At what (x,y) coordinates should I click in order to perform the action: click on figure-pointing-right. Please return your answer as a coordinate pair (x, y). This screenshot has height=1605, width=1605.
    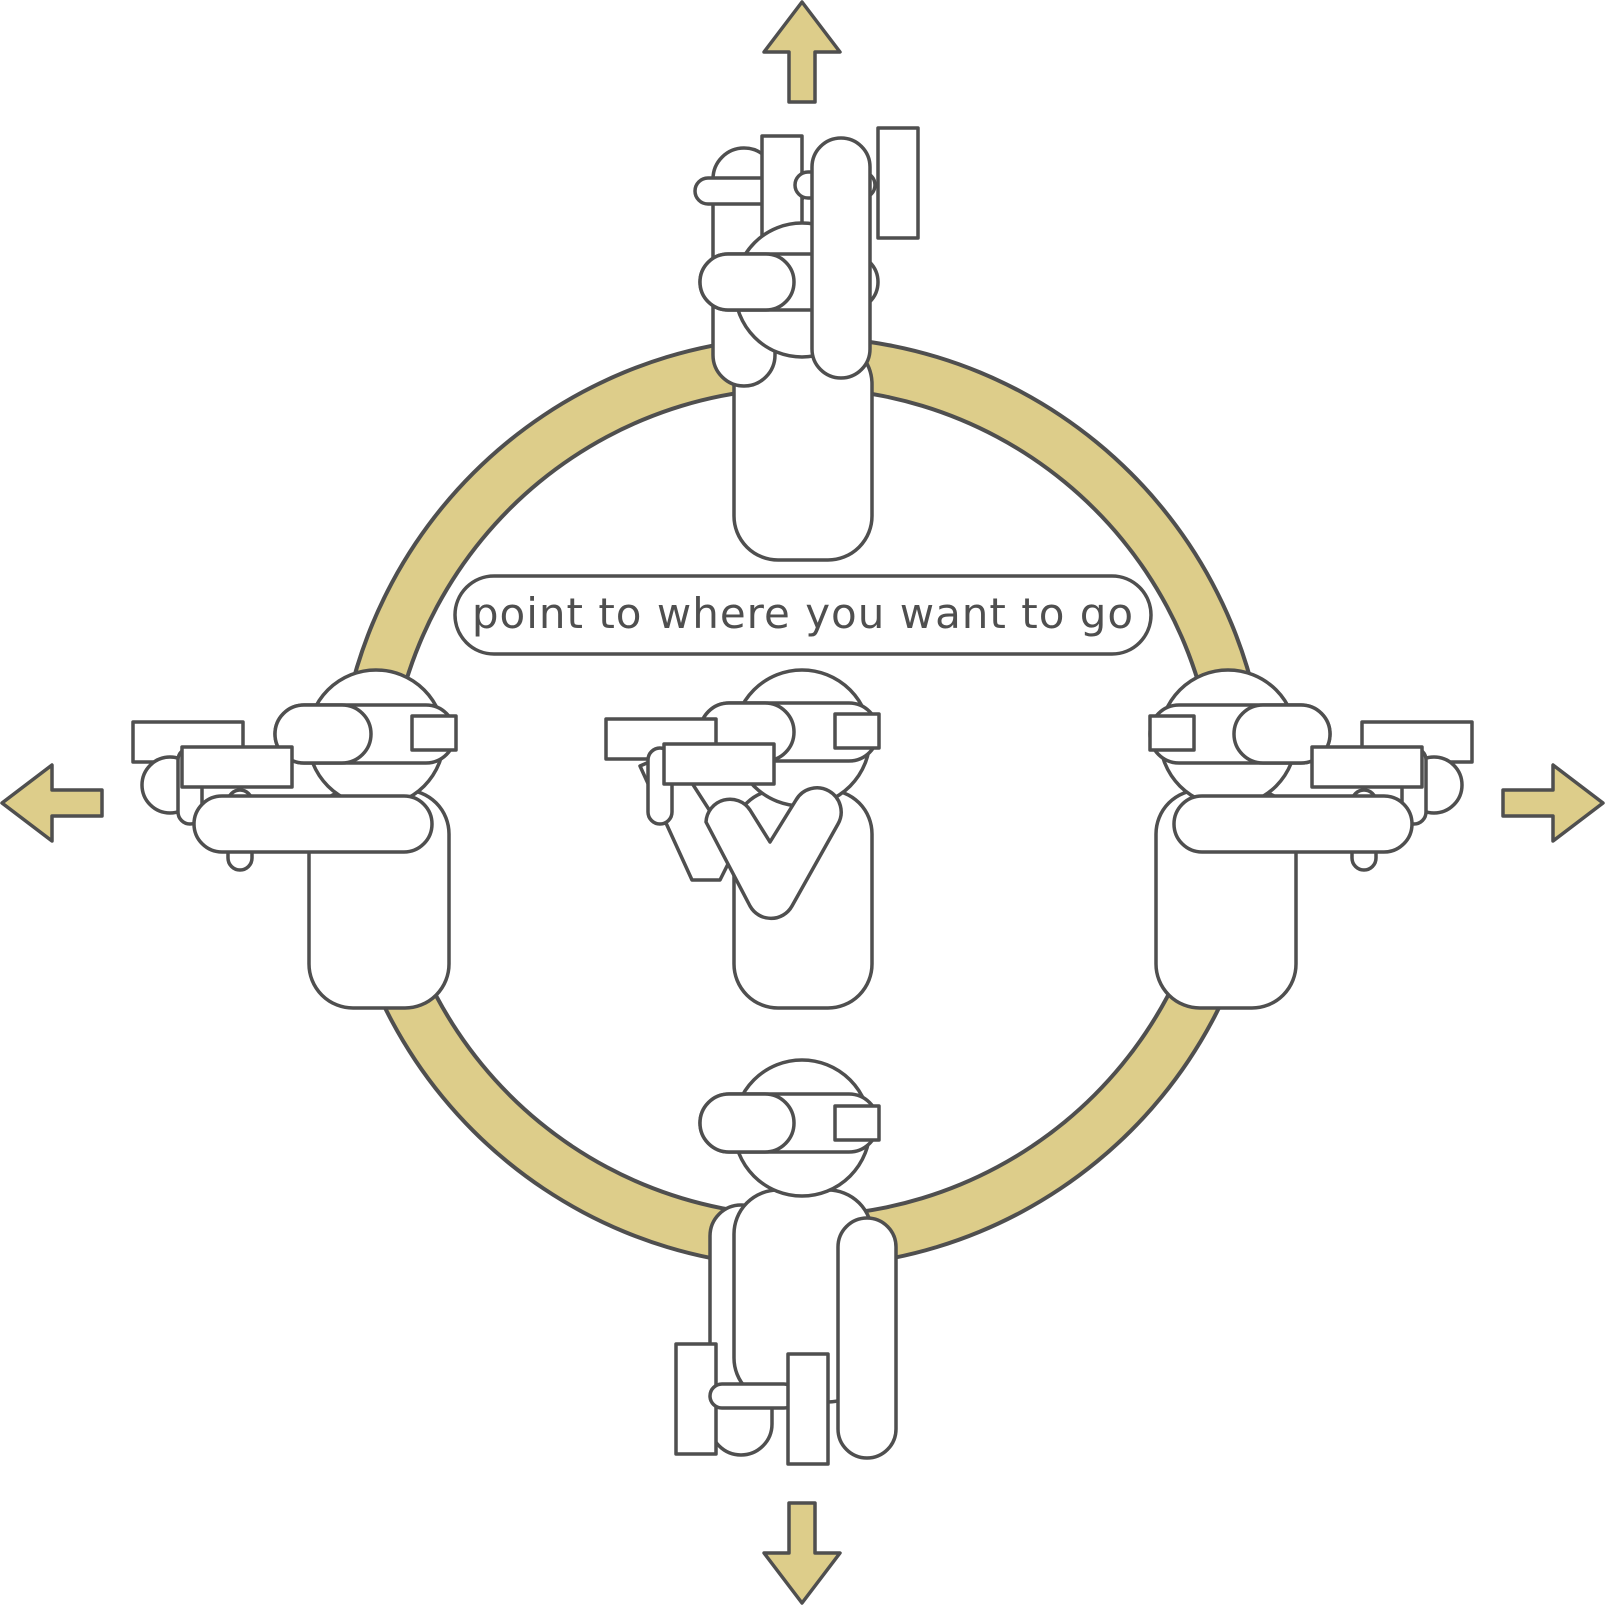
    Looking at the image, I should click on (1311, 839).